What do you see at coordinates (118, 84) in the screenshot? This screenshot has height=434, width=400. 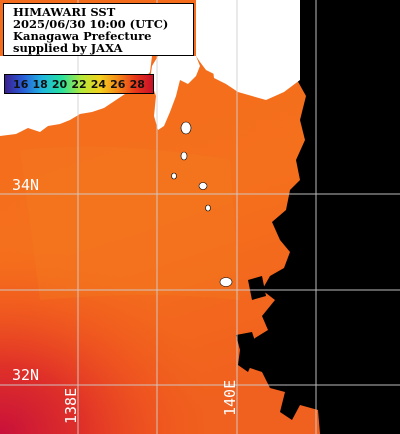 I see `legend-tick-26: 26` at bounding box center [118, 84].